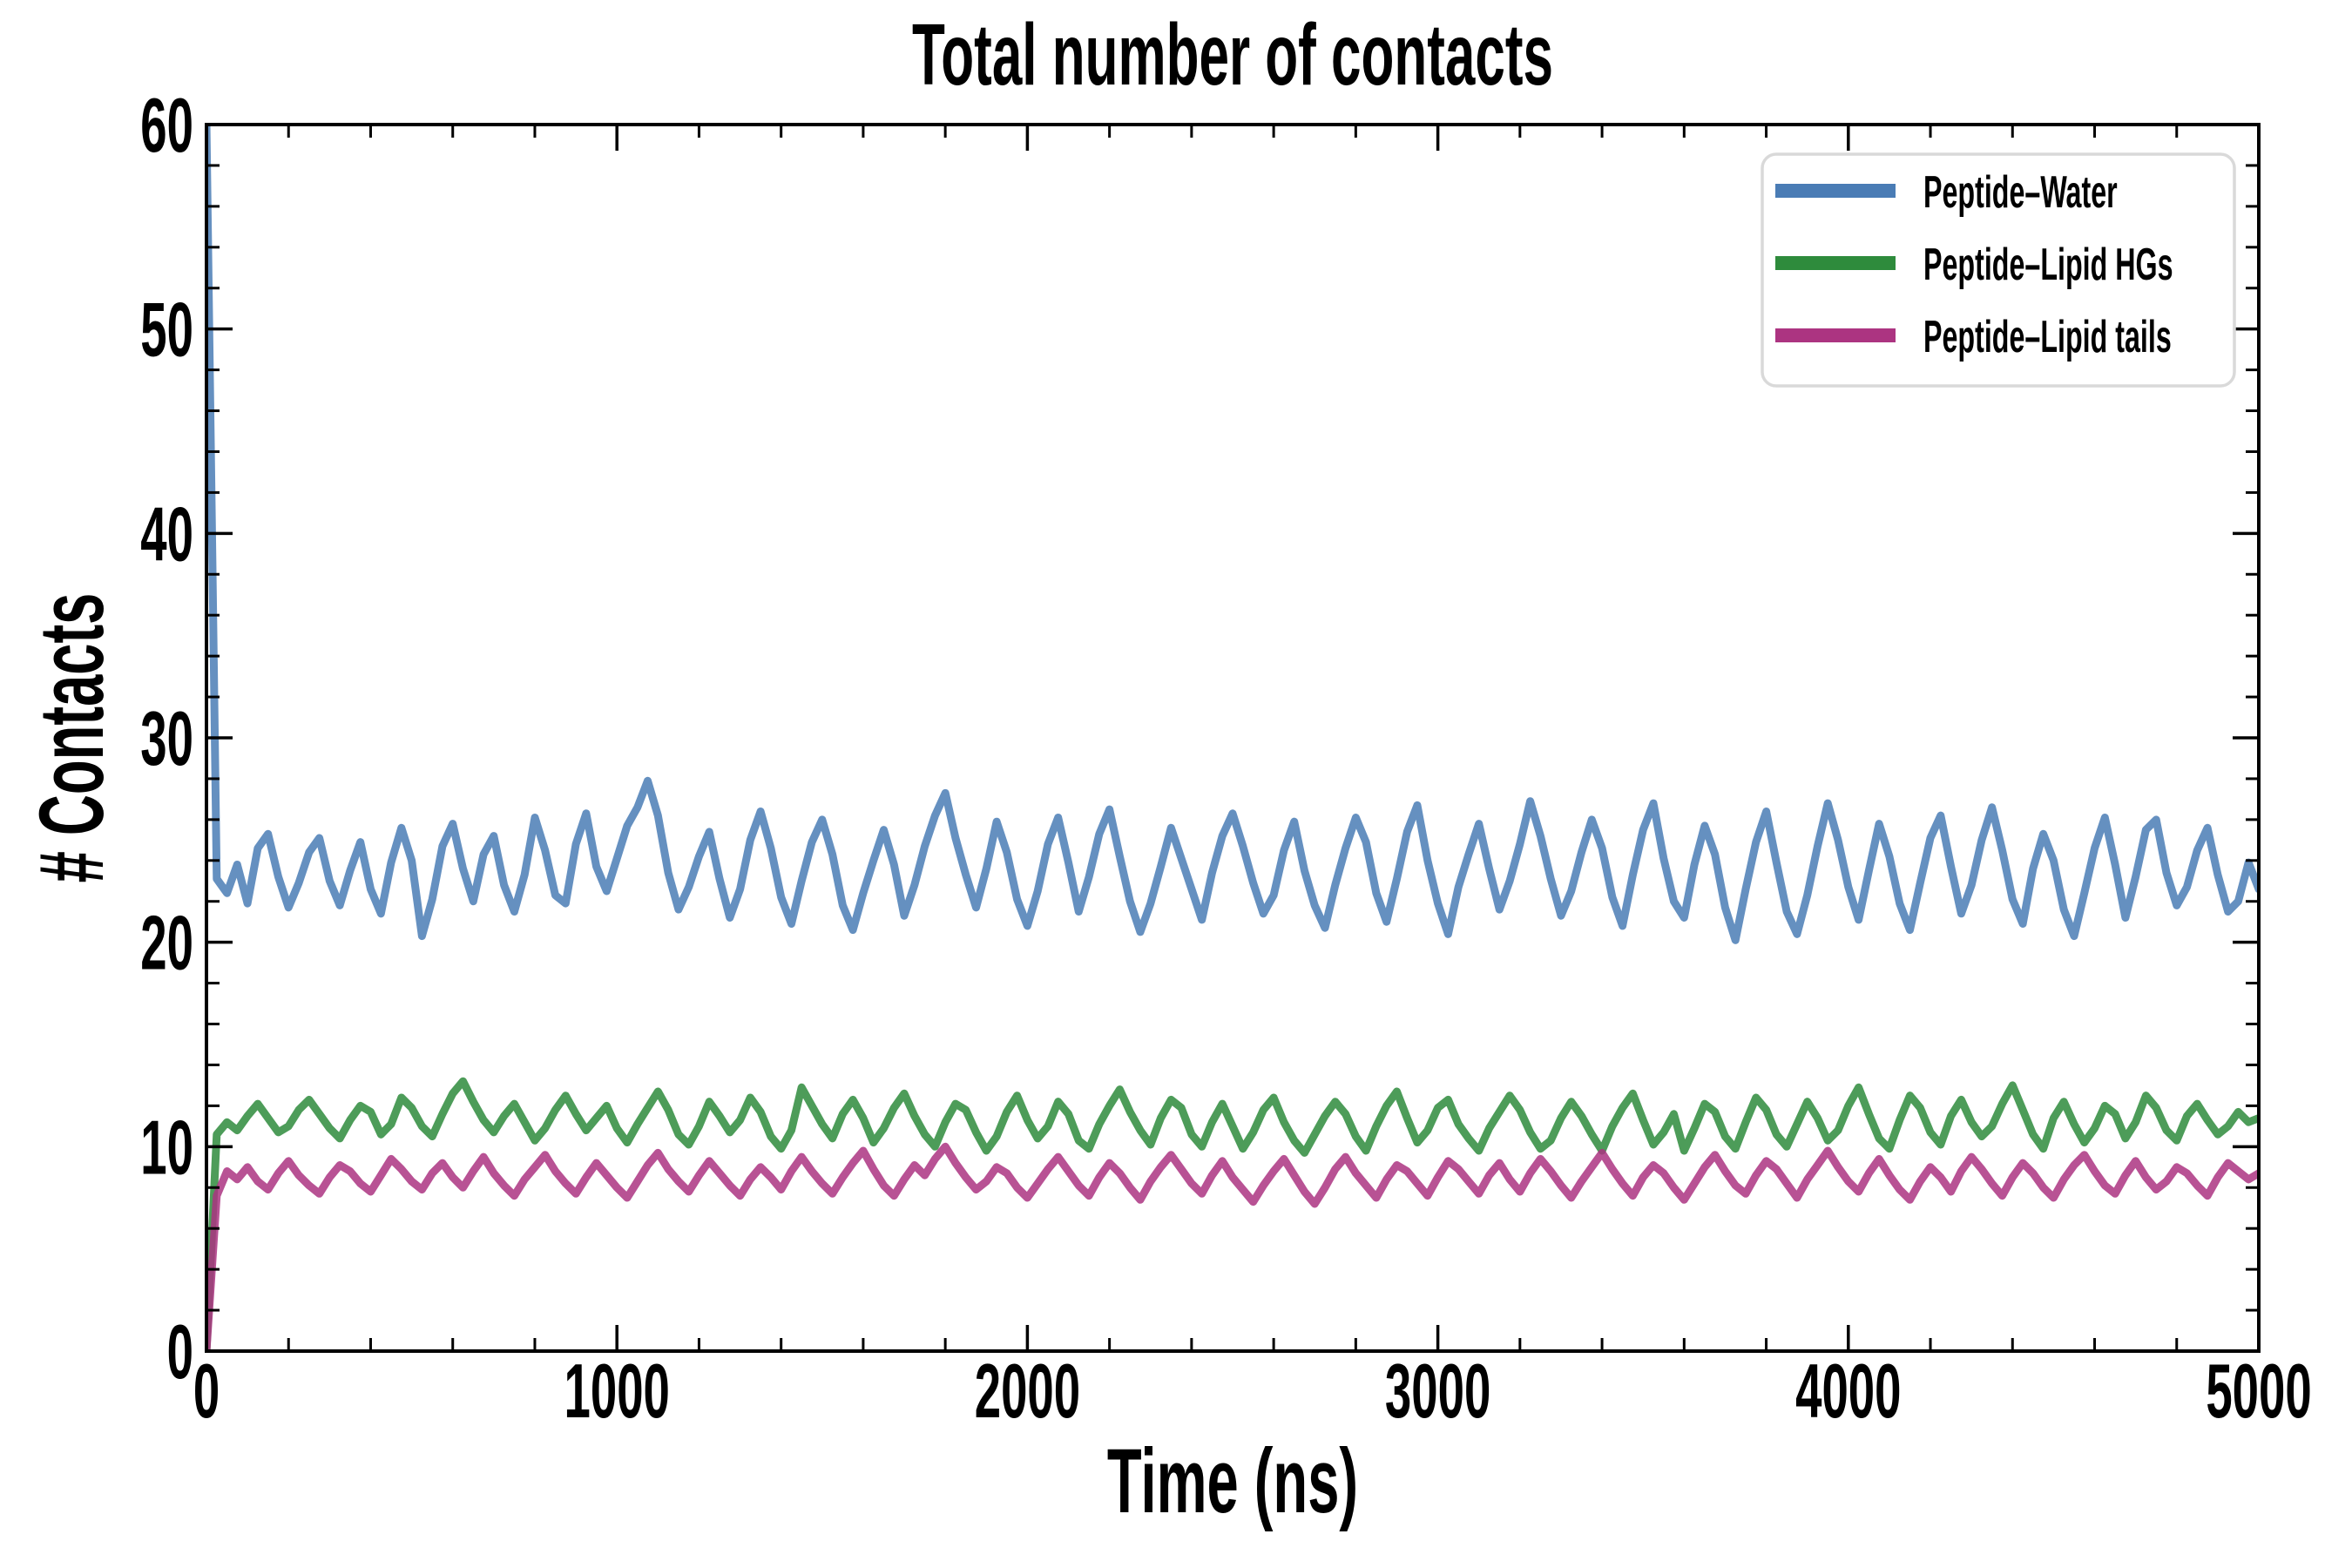 The image size is (2352, 1568). What do you see at coordinates (617, 1391) in the screenshot?
I see `x-tick-label: 1000` at bounding box center [617, 1391].